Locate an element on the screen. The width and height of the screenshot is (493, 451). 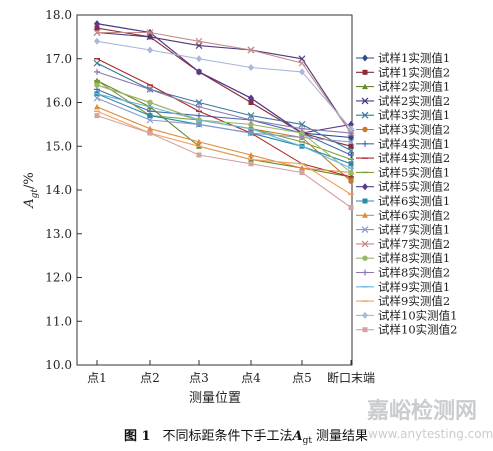
legend-item: 试样5实测值2 is located at coordinates (403, 187).